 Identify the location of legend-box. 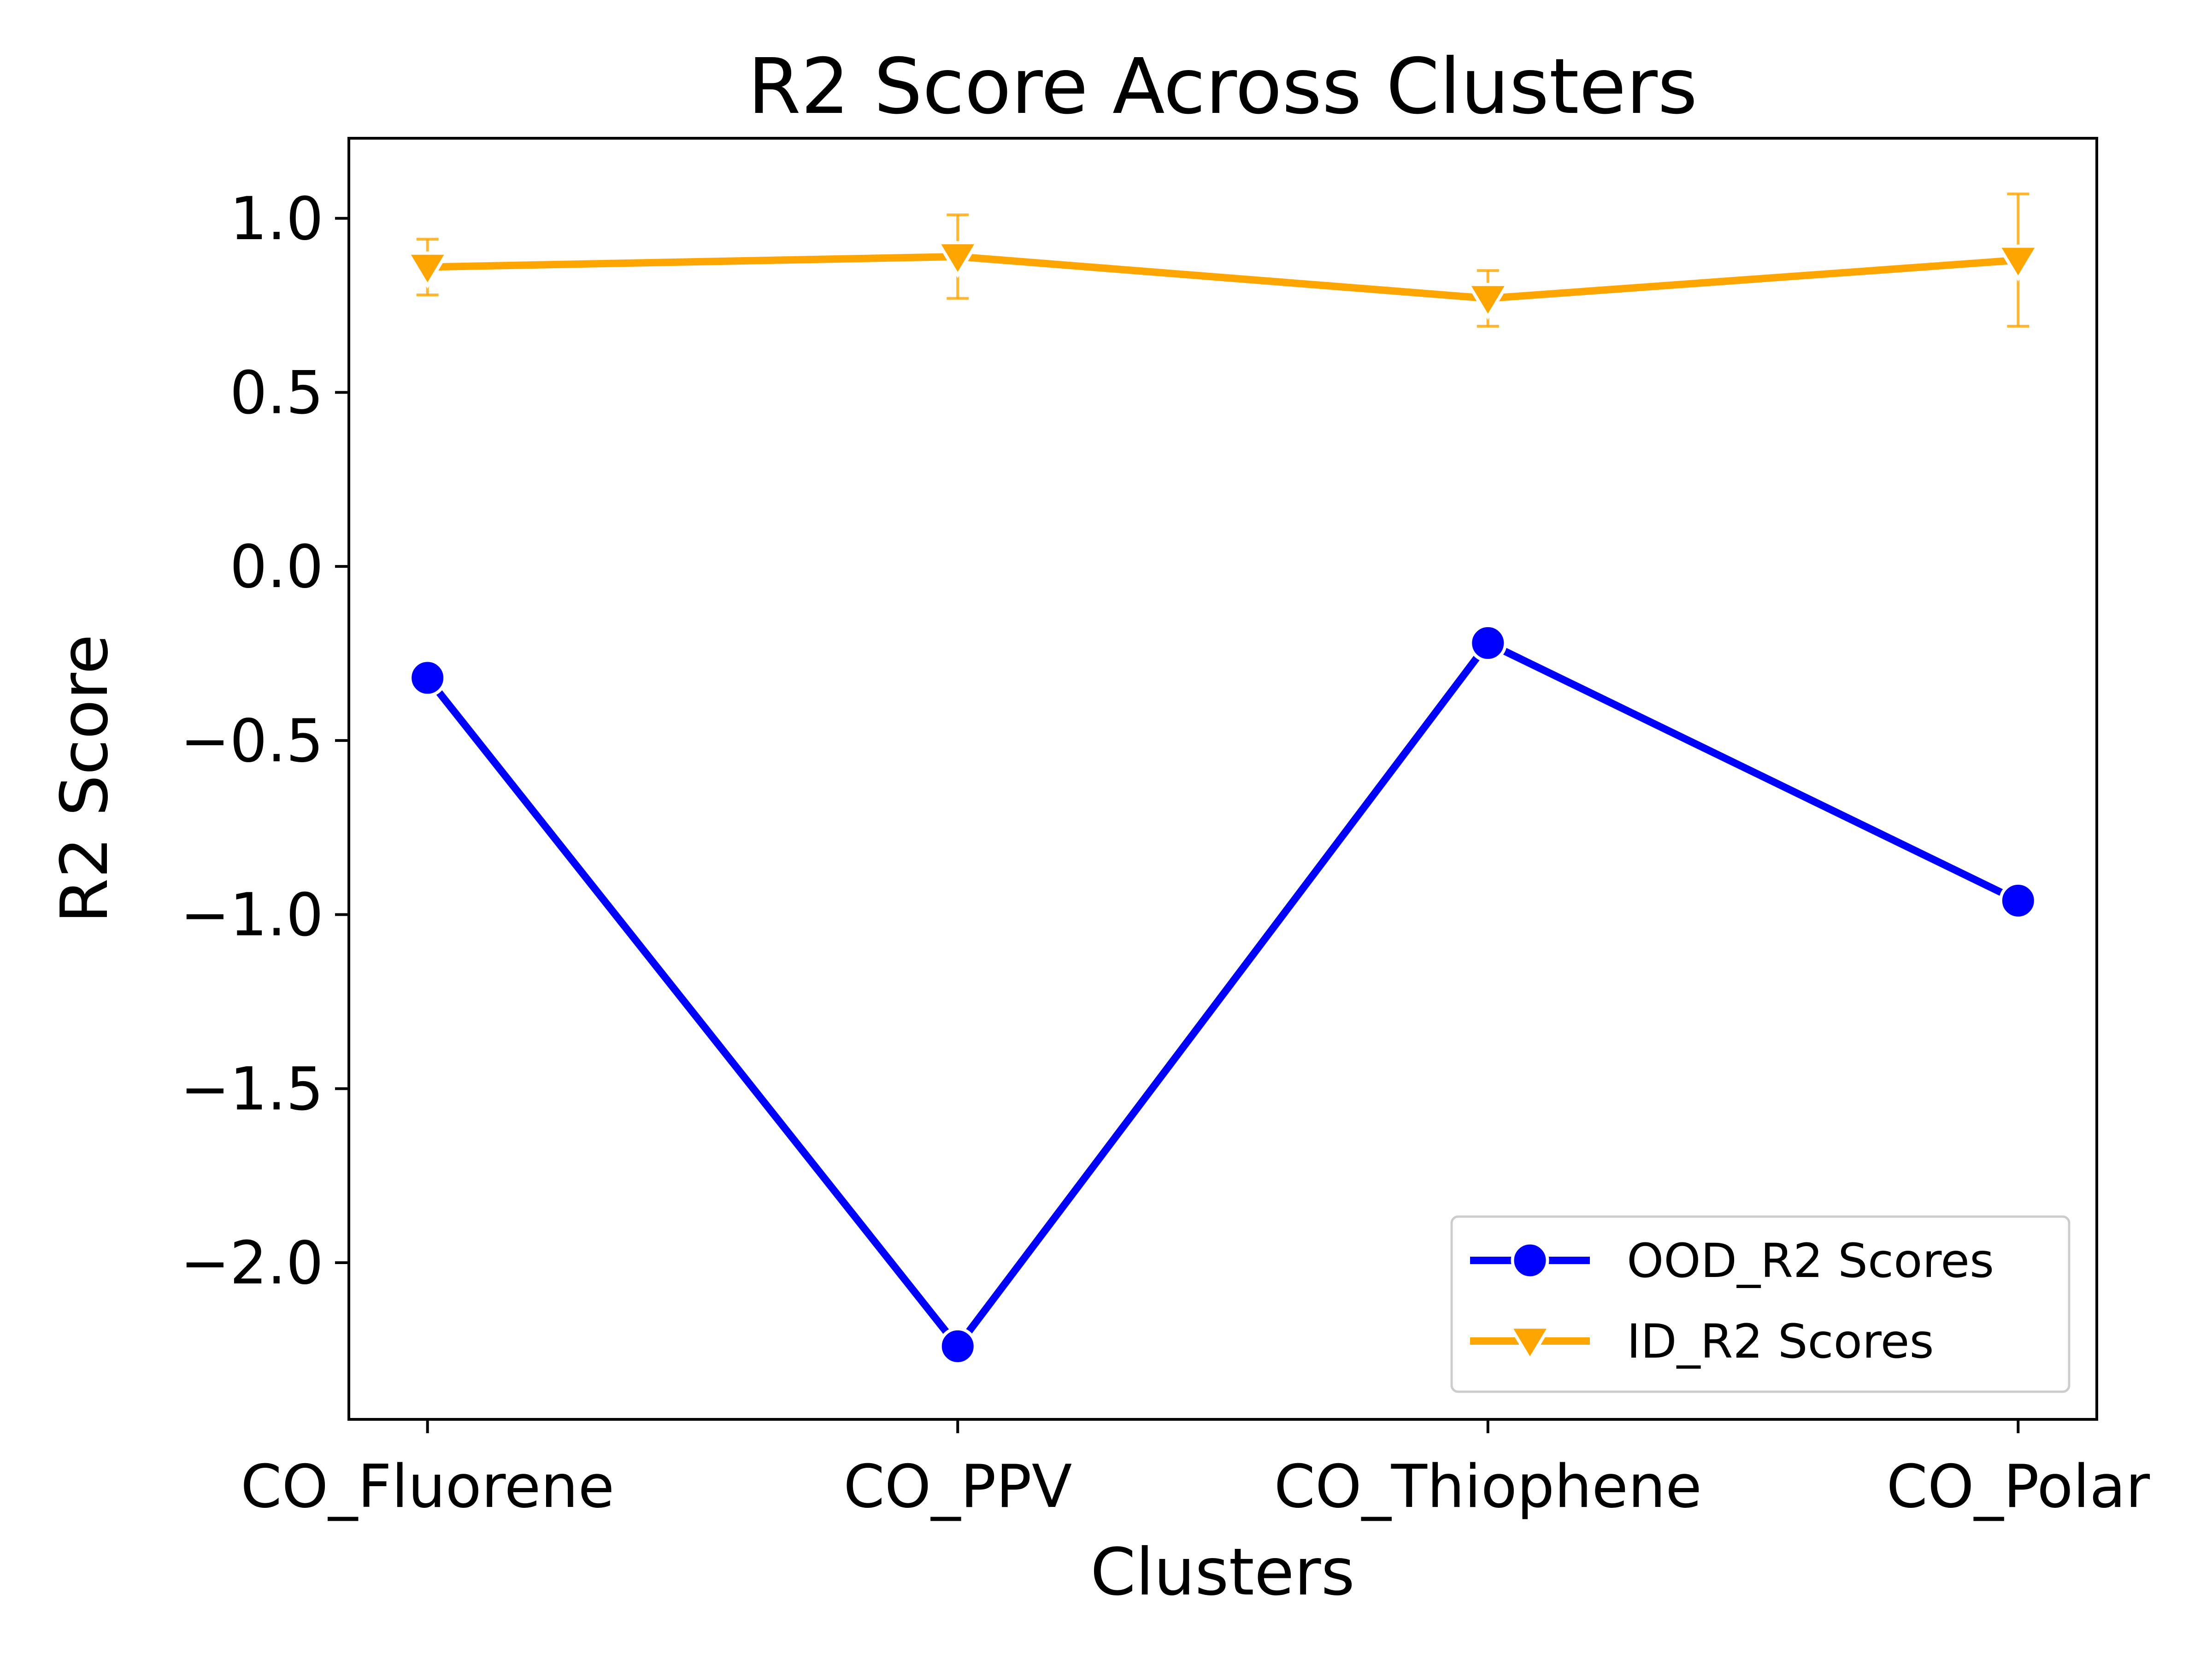
(1760, 1304).